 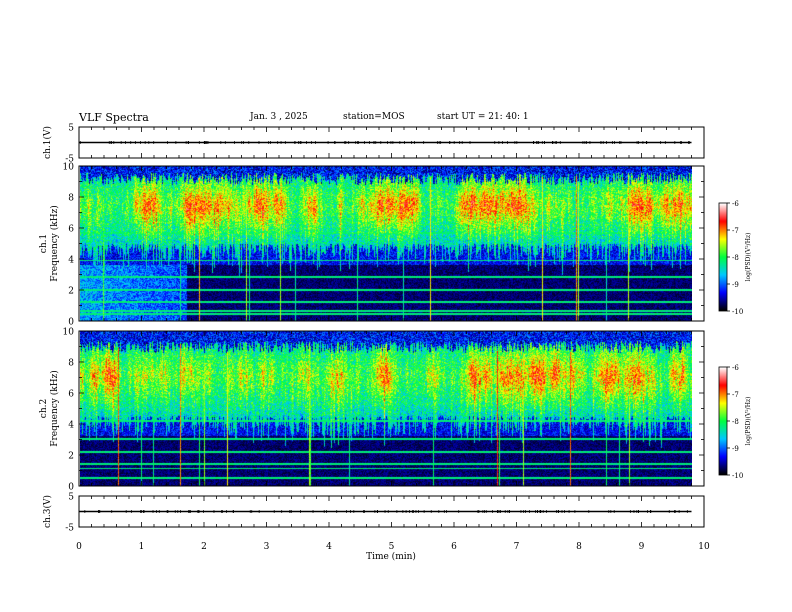 I want to click on x-axis-label: Time (min), so click(x=391, y=556).